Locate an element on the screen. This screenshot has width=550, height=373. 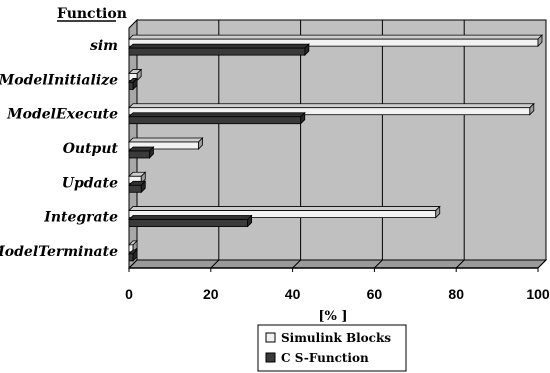
x-tick-label: 40 is located at coordinates (293, 294).